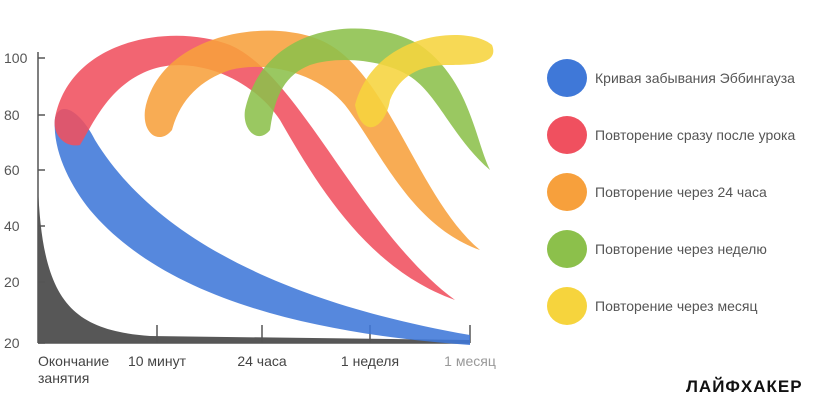 Image resolution: width=813 pixels, height=397 pixels. What do you see at coordinates (73, 369) in the screenshot?
I see `x-tick-label: Окончание занятия` at bounding box center [73, 369].